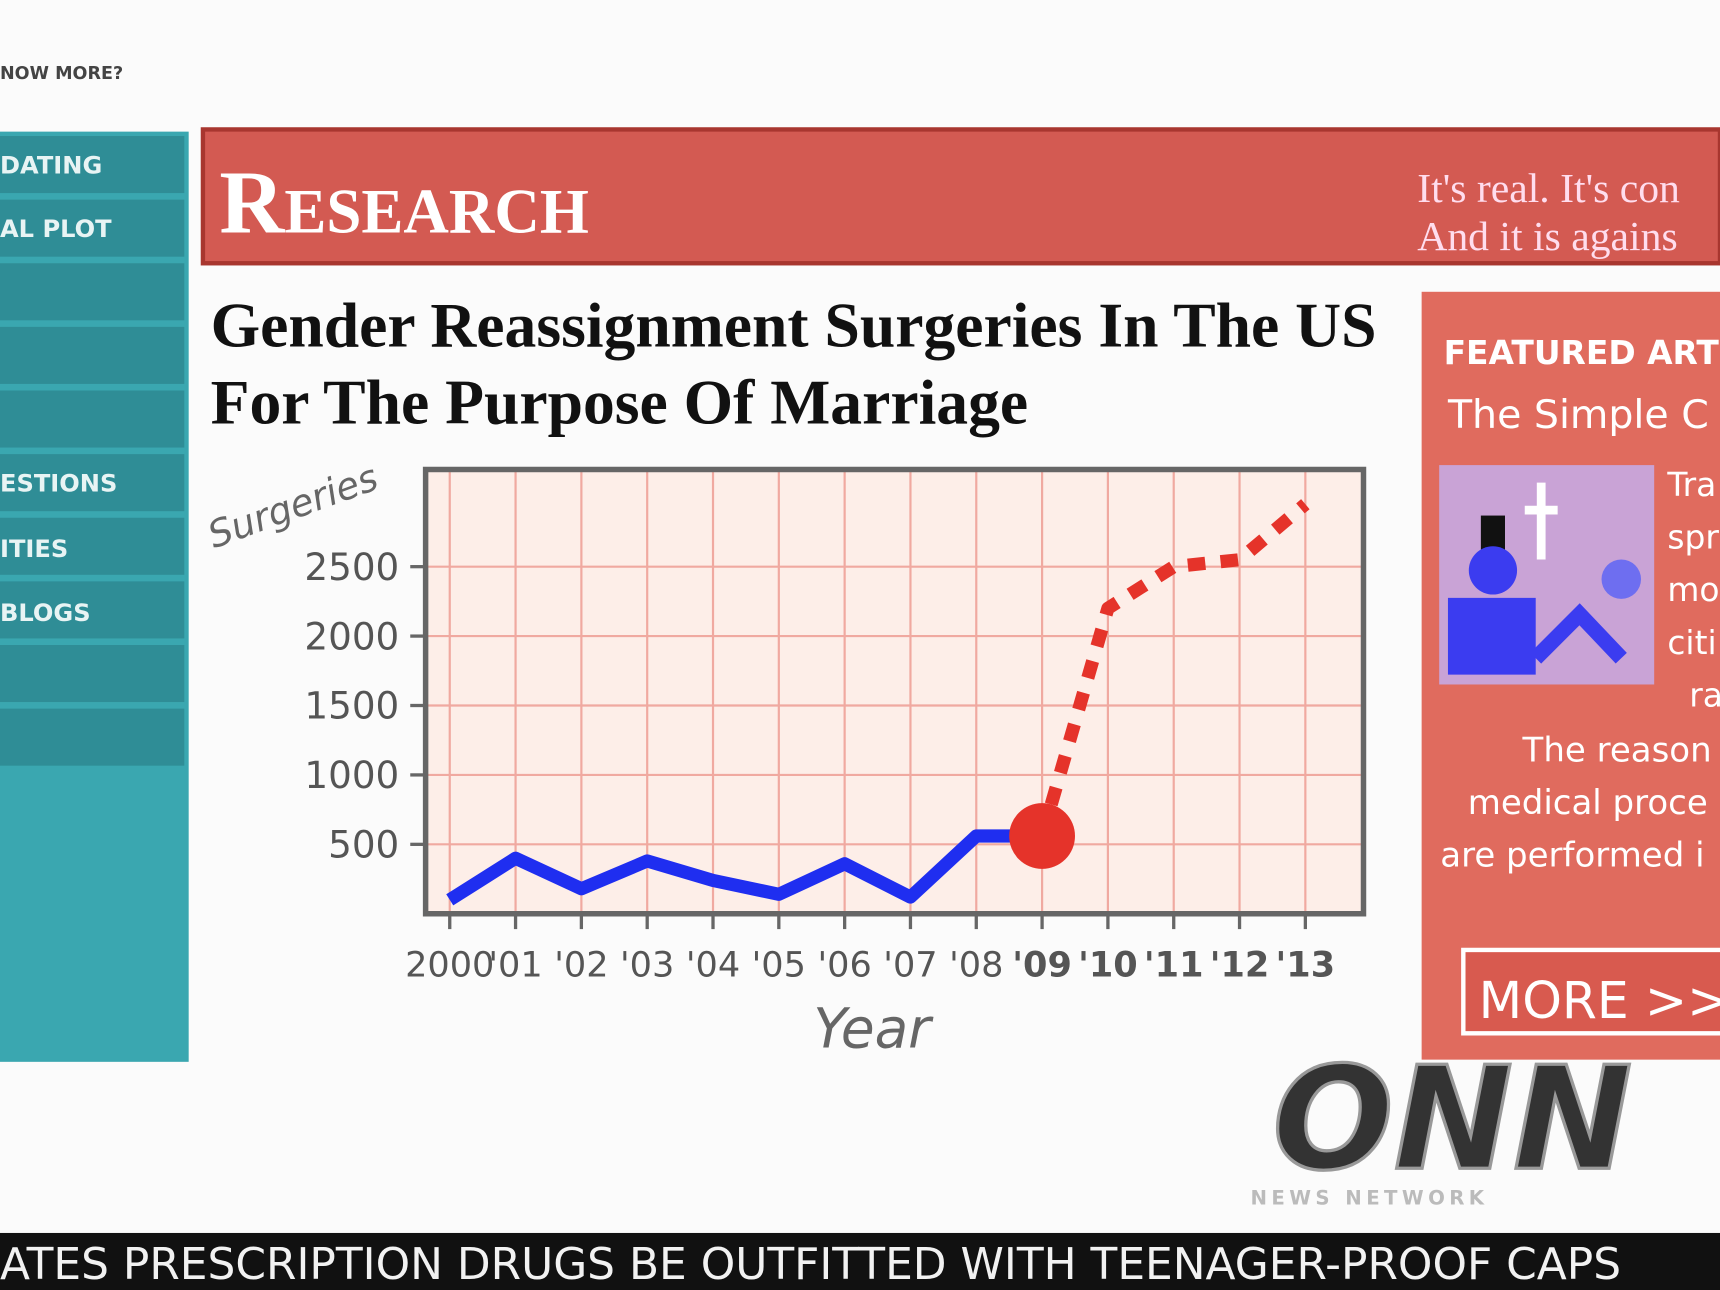 The image size is (1720, 1290). I want to click on y-tick-label: 2000, so click(351, 636).